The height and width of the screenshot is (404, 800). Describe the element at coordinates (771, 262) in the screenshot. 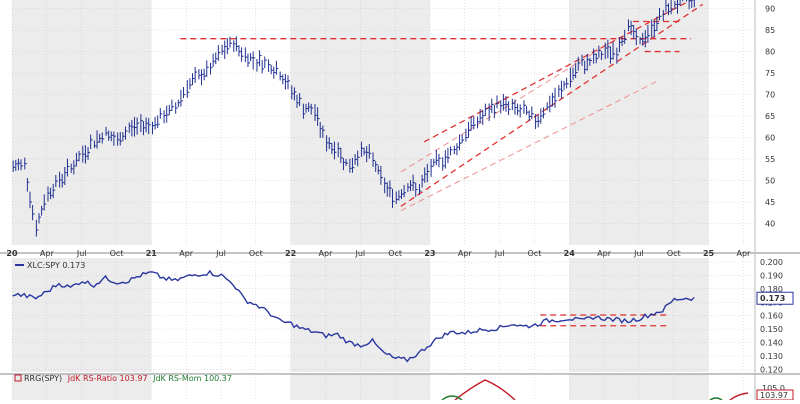

I see `ratio-y-tick-label: 0.200` at that location.